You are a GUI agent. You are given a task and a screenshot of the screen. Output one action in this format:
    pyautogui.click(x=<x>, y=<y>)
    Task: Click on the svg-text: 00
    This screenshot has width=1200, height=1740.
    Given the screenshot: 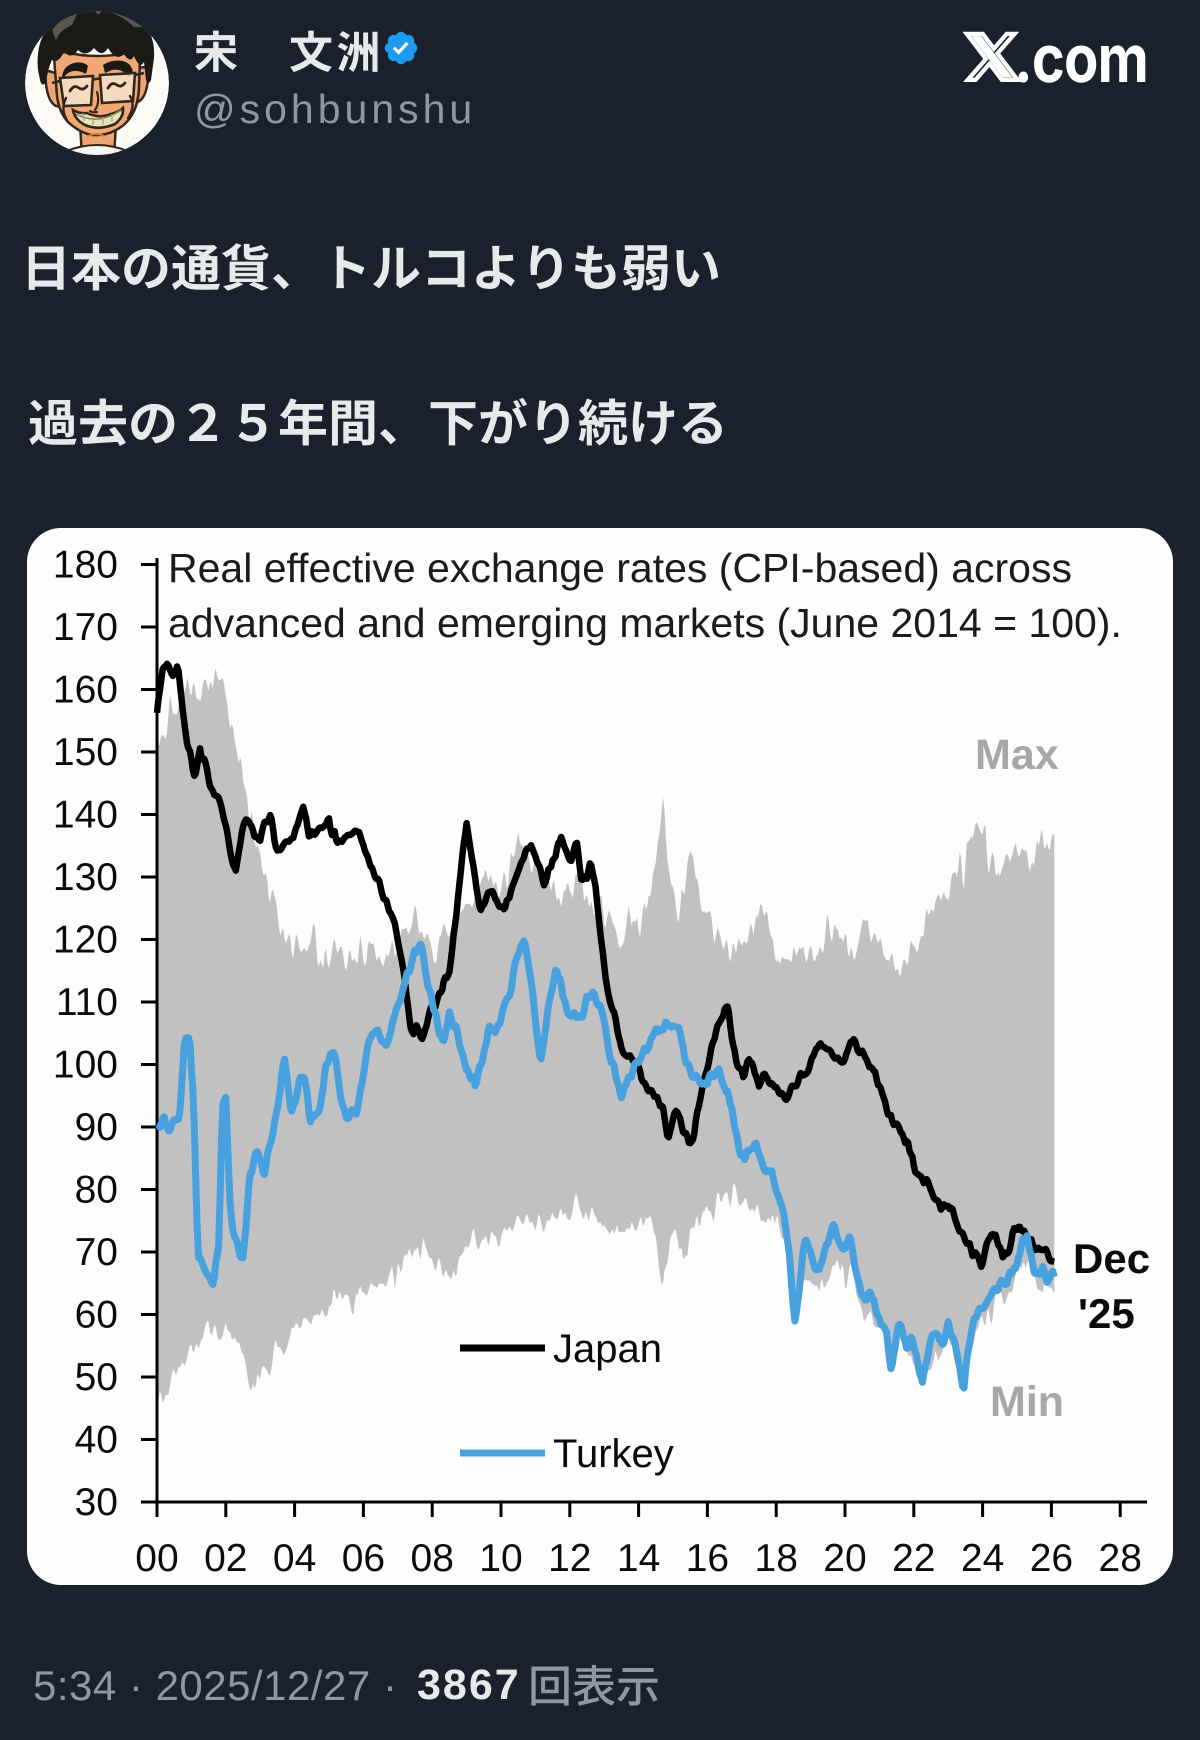 What is the action you would take?
    pyautogui.click(x=156, y=1558)
    